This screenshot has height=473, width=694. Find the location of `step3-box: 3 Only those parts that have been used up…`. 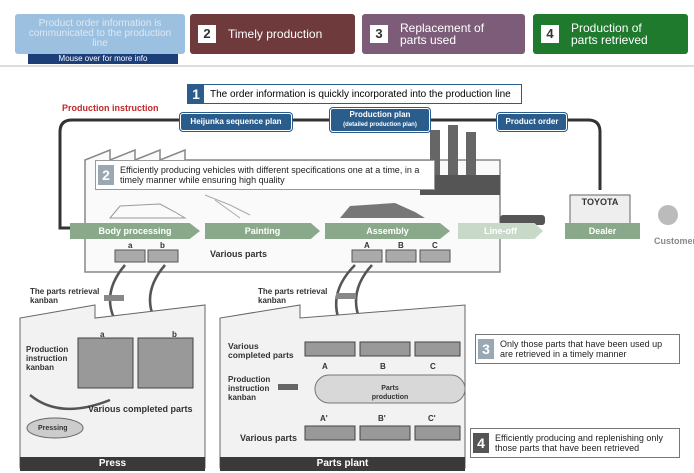

step3-box: 3 Only those parts that have been used up… is located at coordinates (577, 349).